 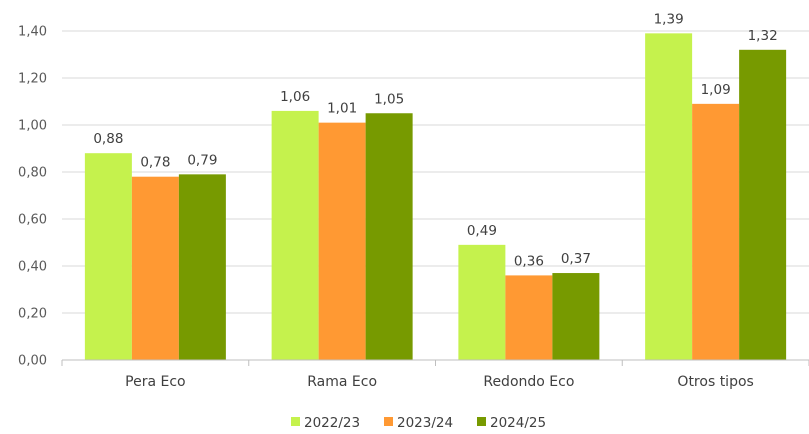 I want to click on legend-label: 2023/24, so click(x=425, y=423).